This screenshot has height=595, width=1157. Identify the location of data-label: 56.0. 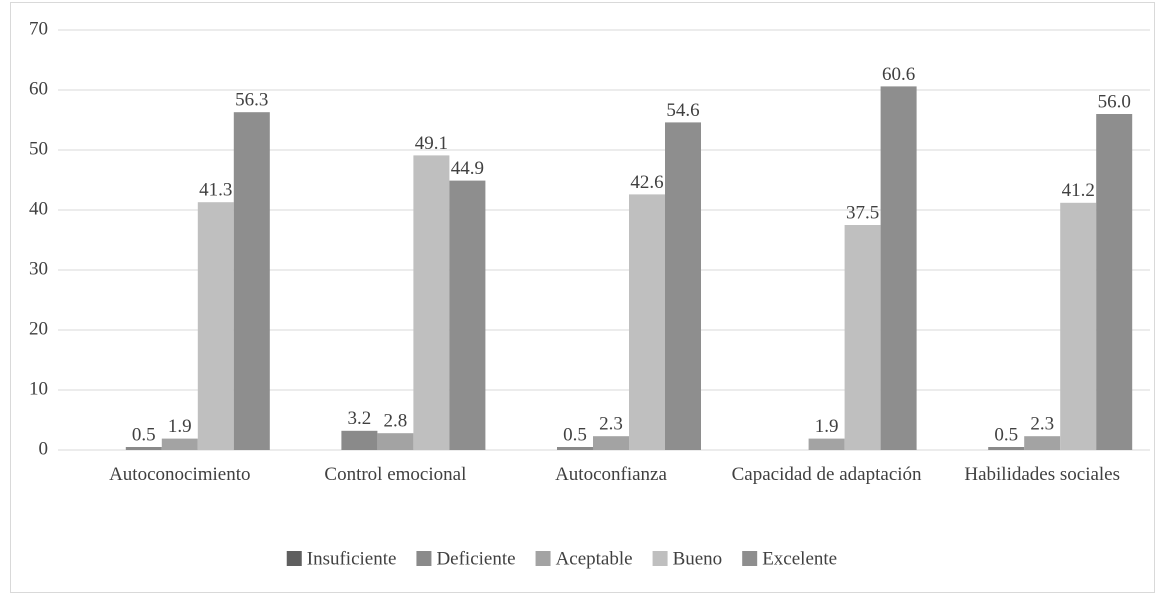
(1114, 101).